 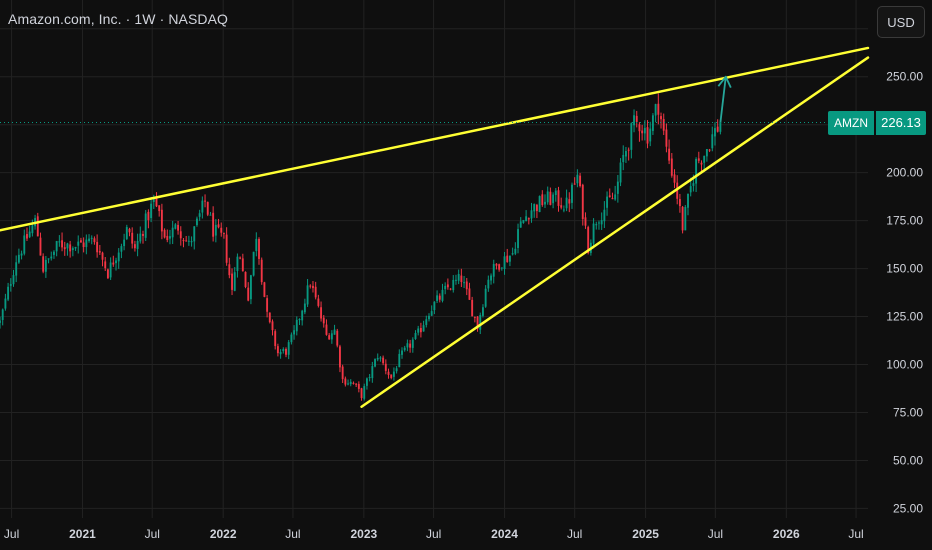 I want to click on y-tick-label: 200.00, so click(x=904, y=173).